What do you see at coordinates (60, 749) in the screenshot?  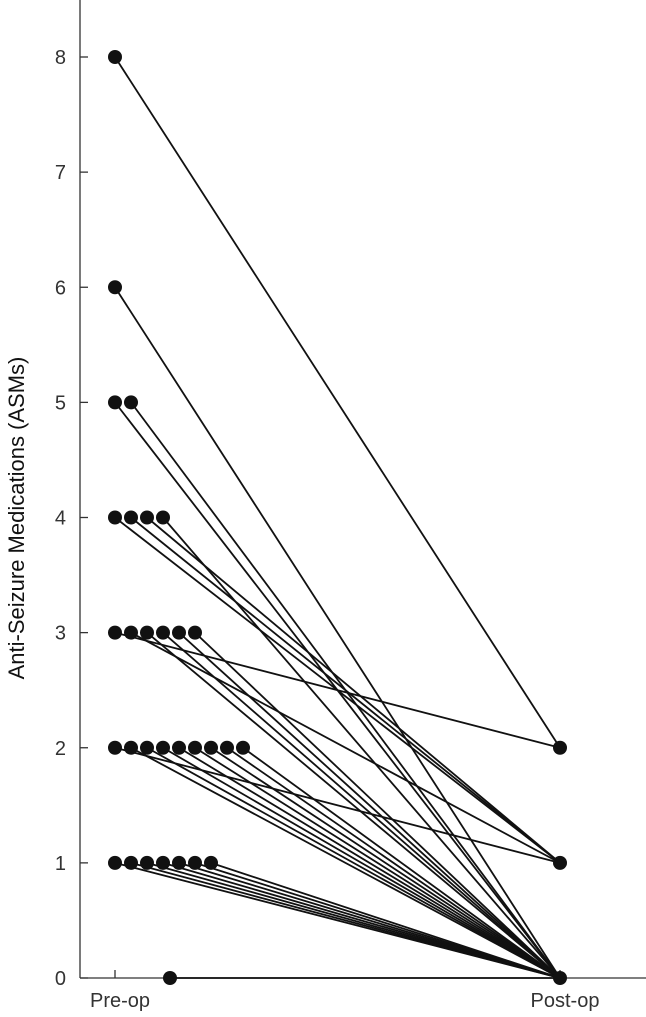 I see `y-tick-label: 2` at bounding box center [60, 749].